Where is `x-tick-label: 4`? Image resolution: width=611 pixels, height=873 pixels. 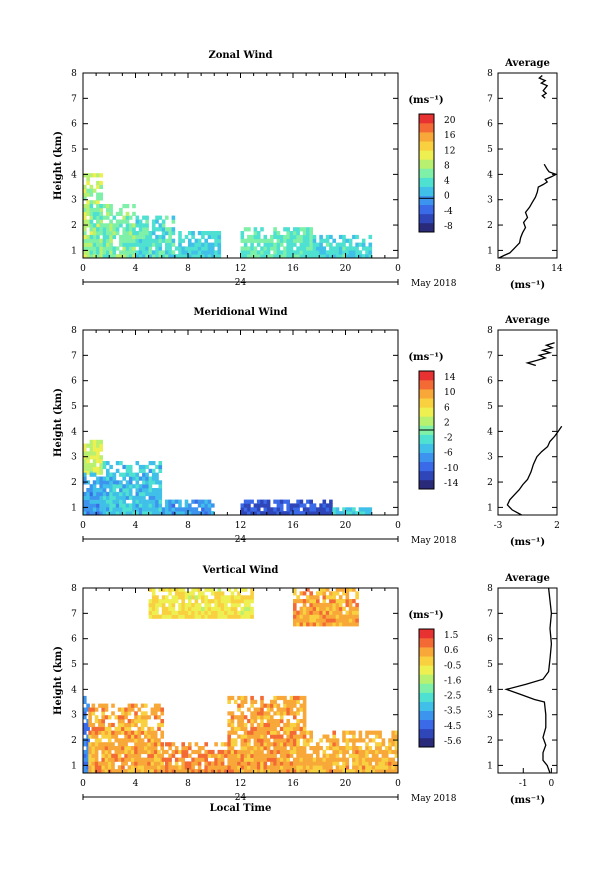 x-tick-label: 4 is located at coordinates (136, 784).